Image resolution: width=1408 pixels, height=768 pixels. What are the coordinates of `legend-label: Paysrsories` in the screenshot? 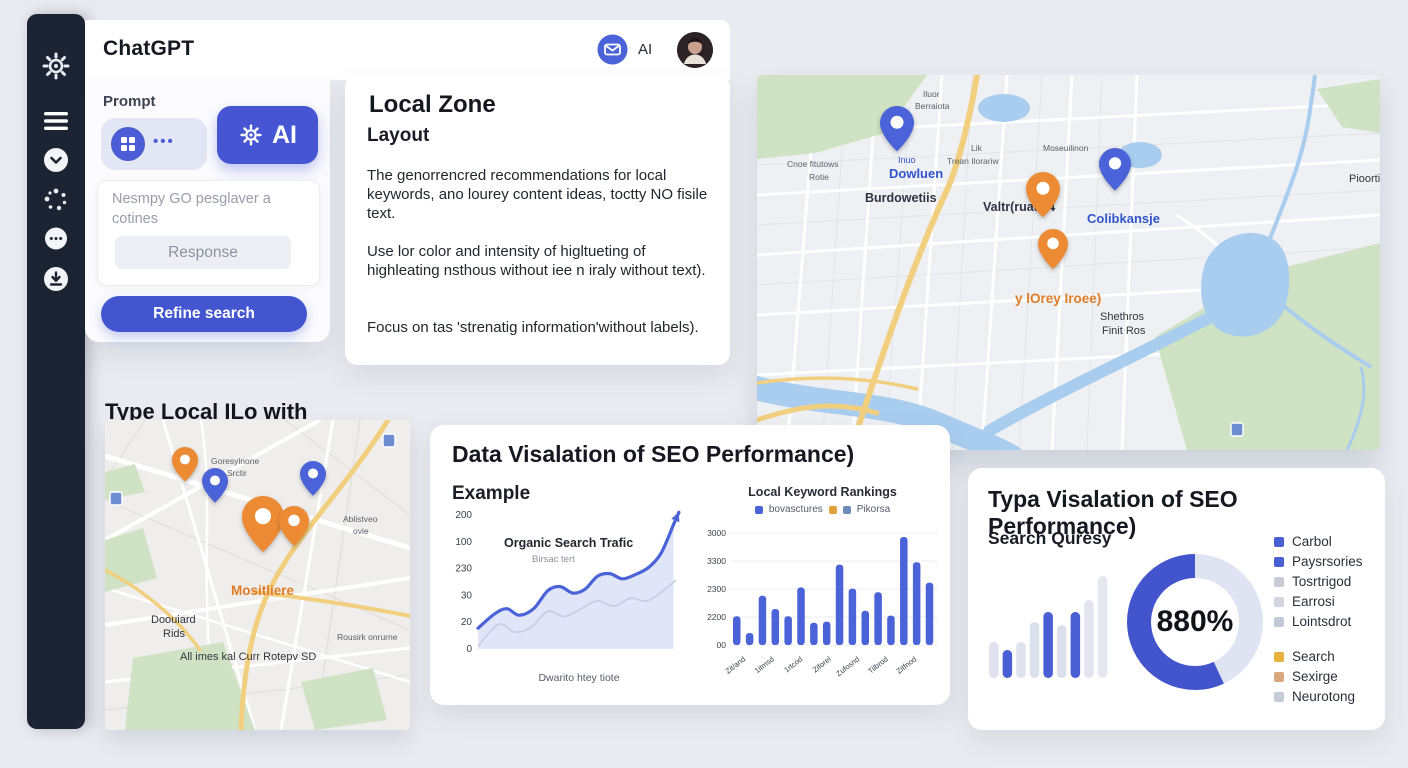 It's located at (1327, 561).